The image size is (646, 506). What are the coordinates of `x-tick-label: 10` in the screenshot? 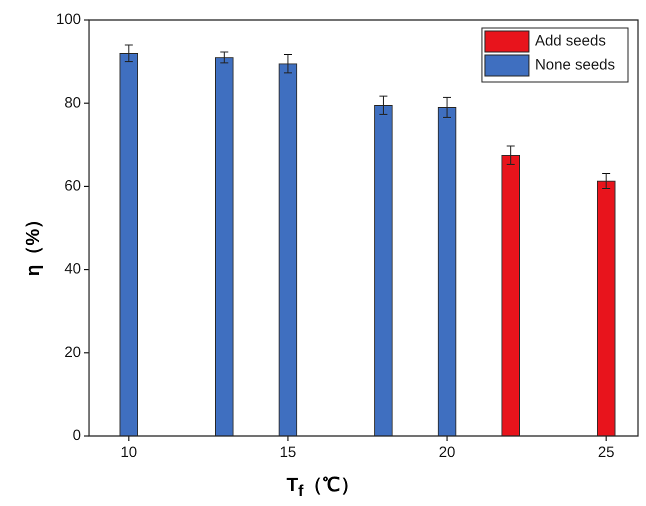 It's located at (129, 453).